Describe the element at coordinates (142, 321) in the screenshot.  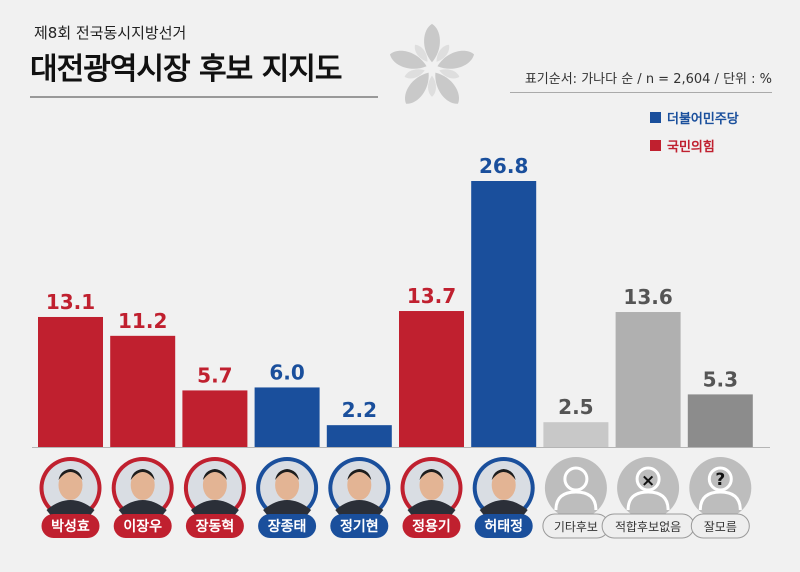
I see `data-label: 11.2` at that location.